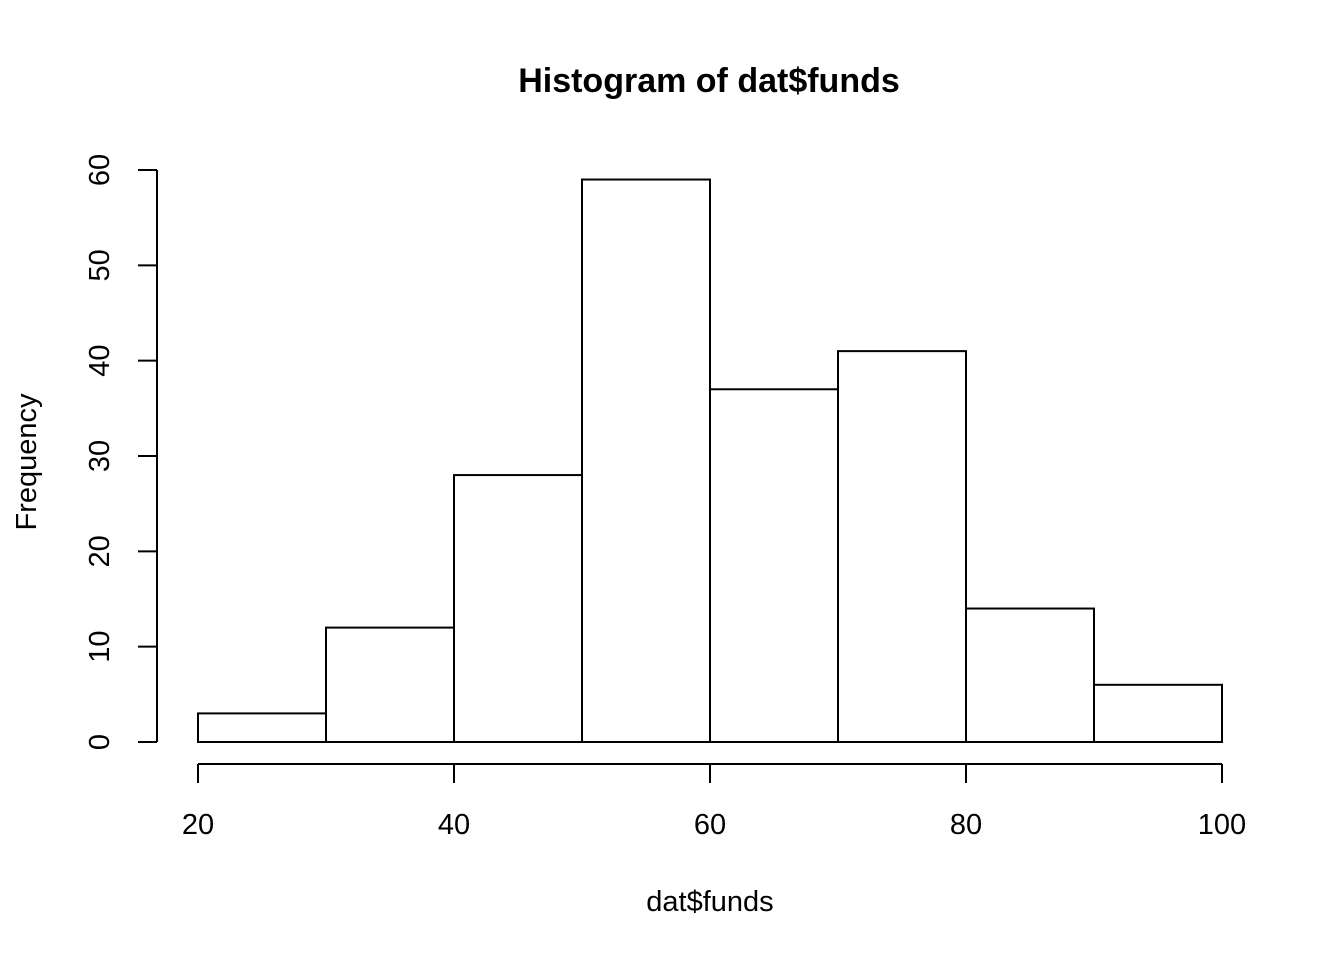  Describe the element at coordinates (100, 170) in the screenshot. I see `y-tick-label: 60` at that location.